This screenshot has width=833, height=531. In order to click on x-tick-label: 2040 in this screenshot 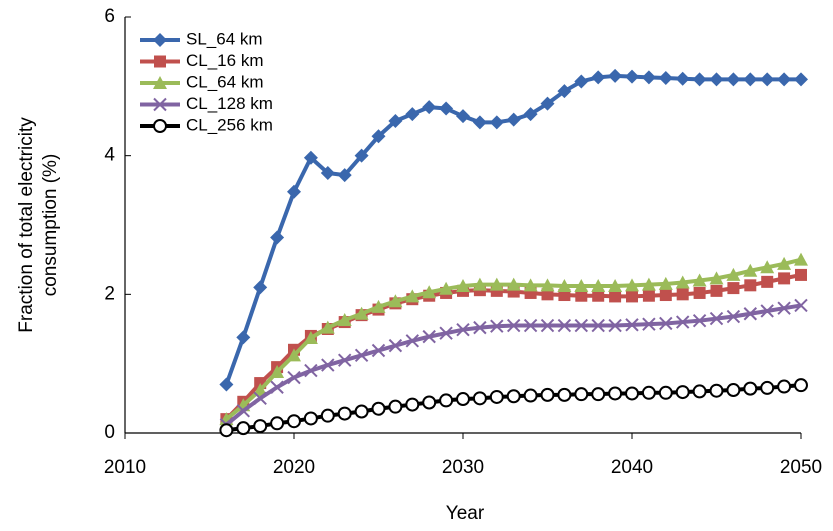, I will do `click(632, 467)`.